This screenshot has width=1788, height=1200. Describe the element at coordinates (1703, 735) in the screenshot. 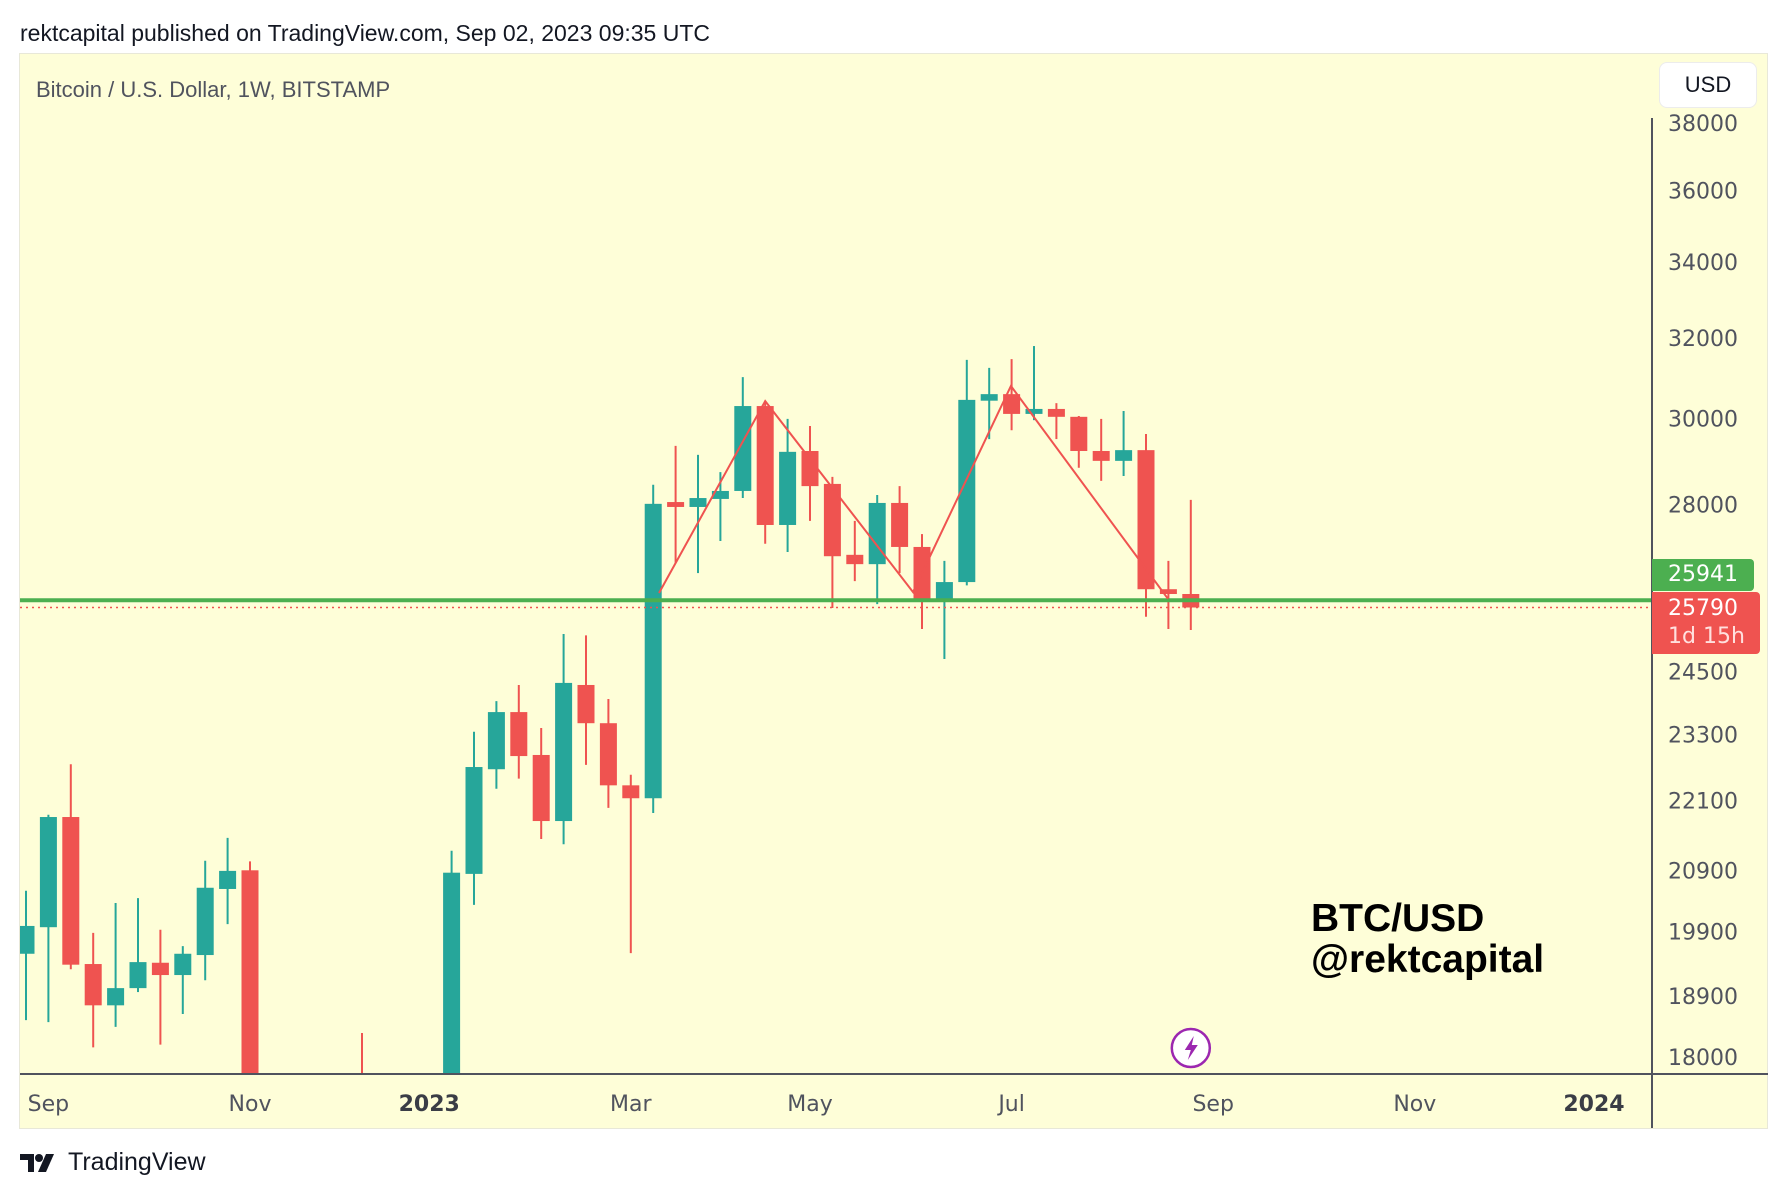

I see `price-tick-label: 23300` at that location.